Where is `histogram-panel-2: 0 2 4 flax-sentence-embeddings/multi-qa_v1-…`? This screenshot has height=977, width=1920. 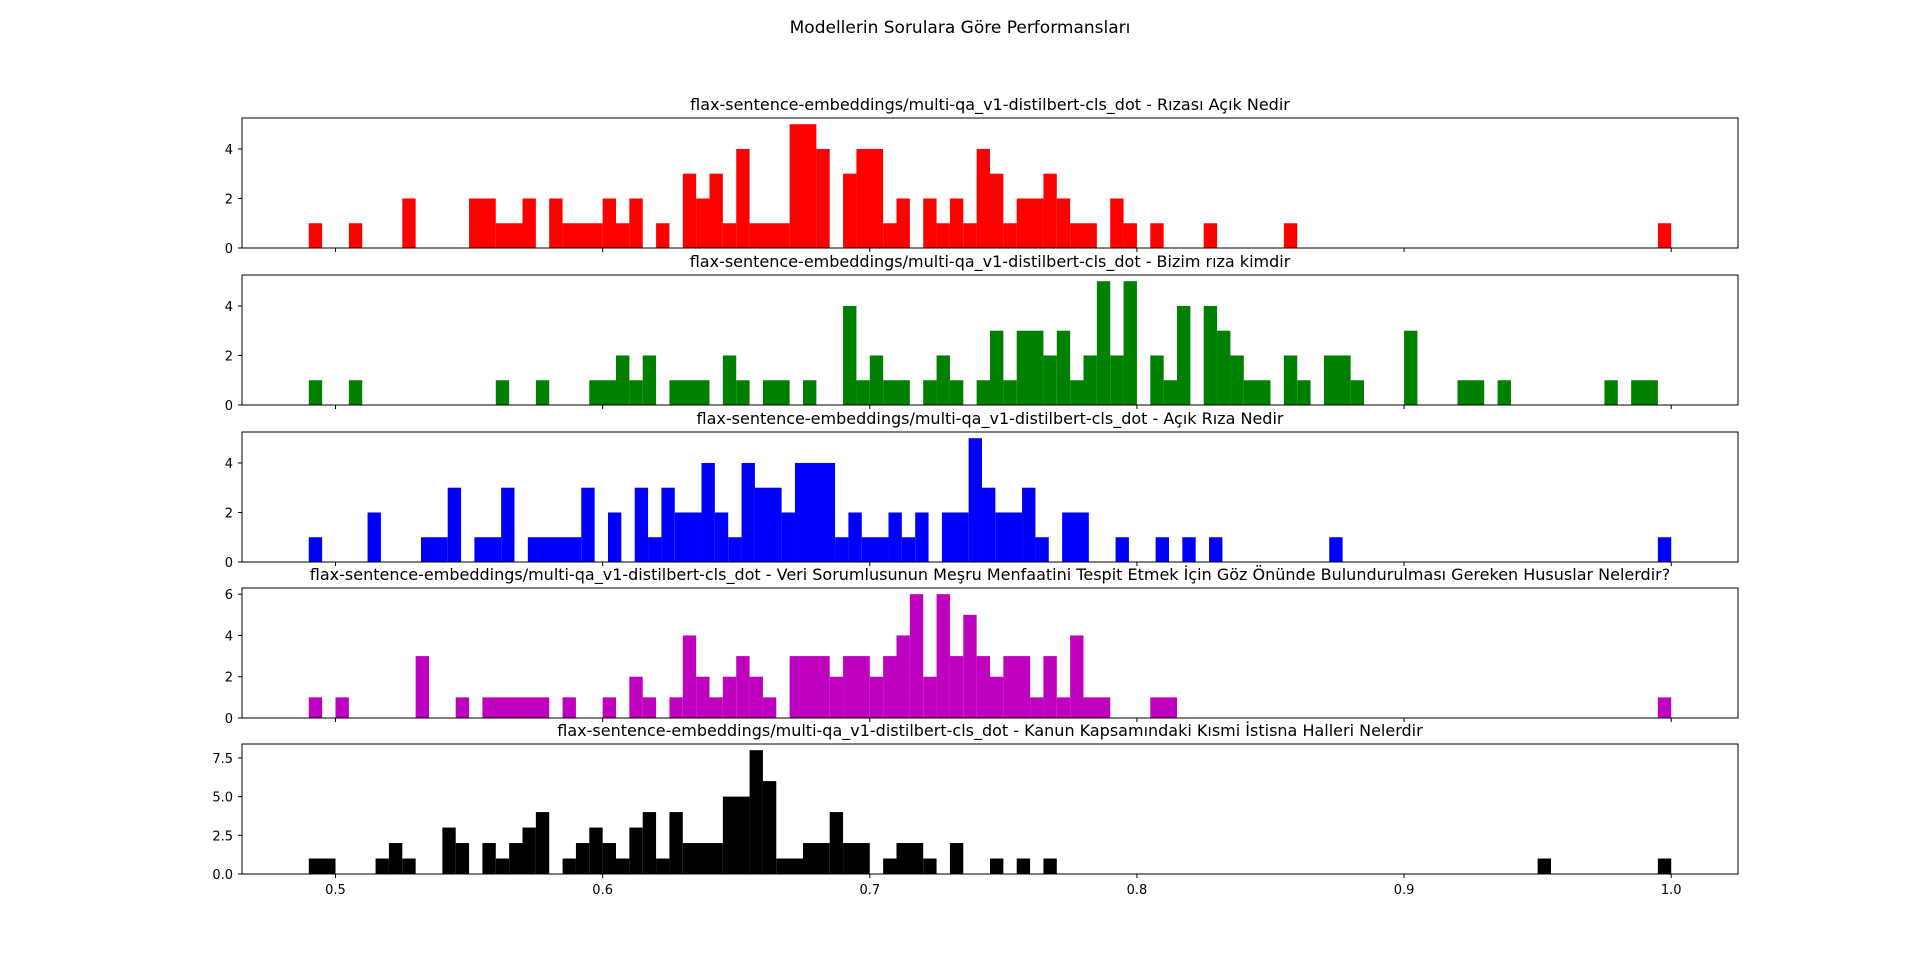
histogram-panel-2: 0 2 4 flax-sentence-embeddings/multi-qa_v1-… is located at coordinates (982, 333).